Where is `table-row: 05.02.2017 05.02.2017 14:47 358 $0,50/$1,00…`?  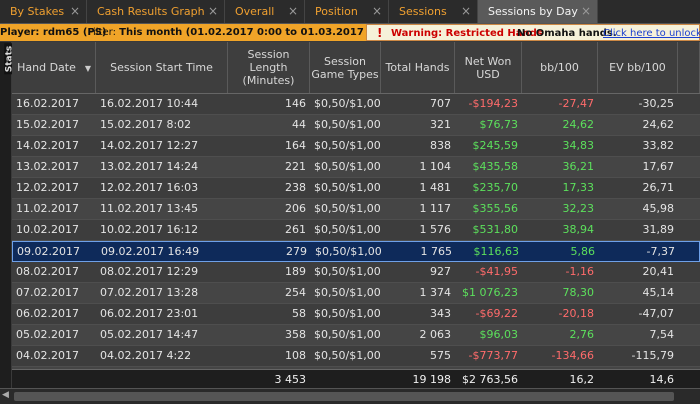 table-row: 05.02.2017 05.02.2017 14:47 358 $0,50/$1,00… is located at coordinates (356, 335).